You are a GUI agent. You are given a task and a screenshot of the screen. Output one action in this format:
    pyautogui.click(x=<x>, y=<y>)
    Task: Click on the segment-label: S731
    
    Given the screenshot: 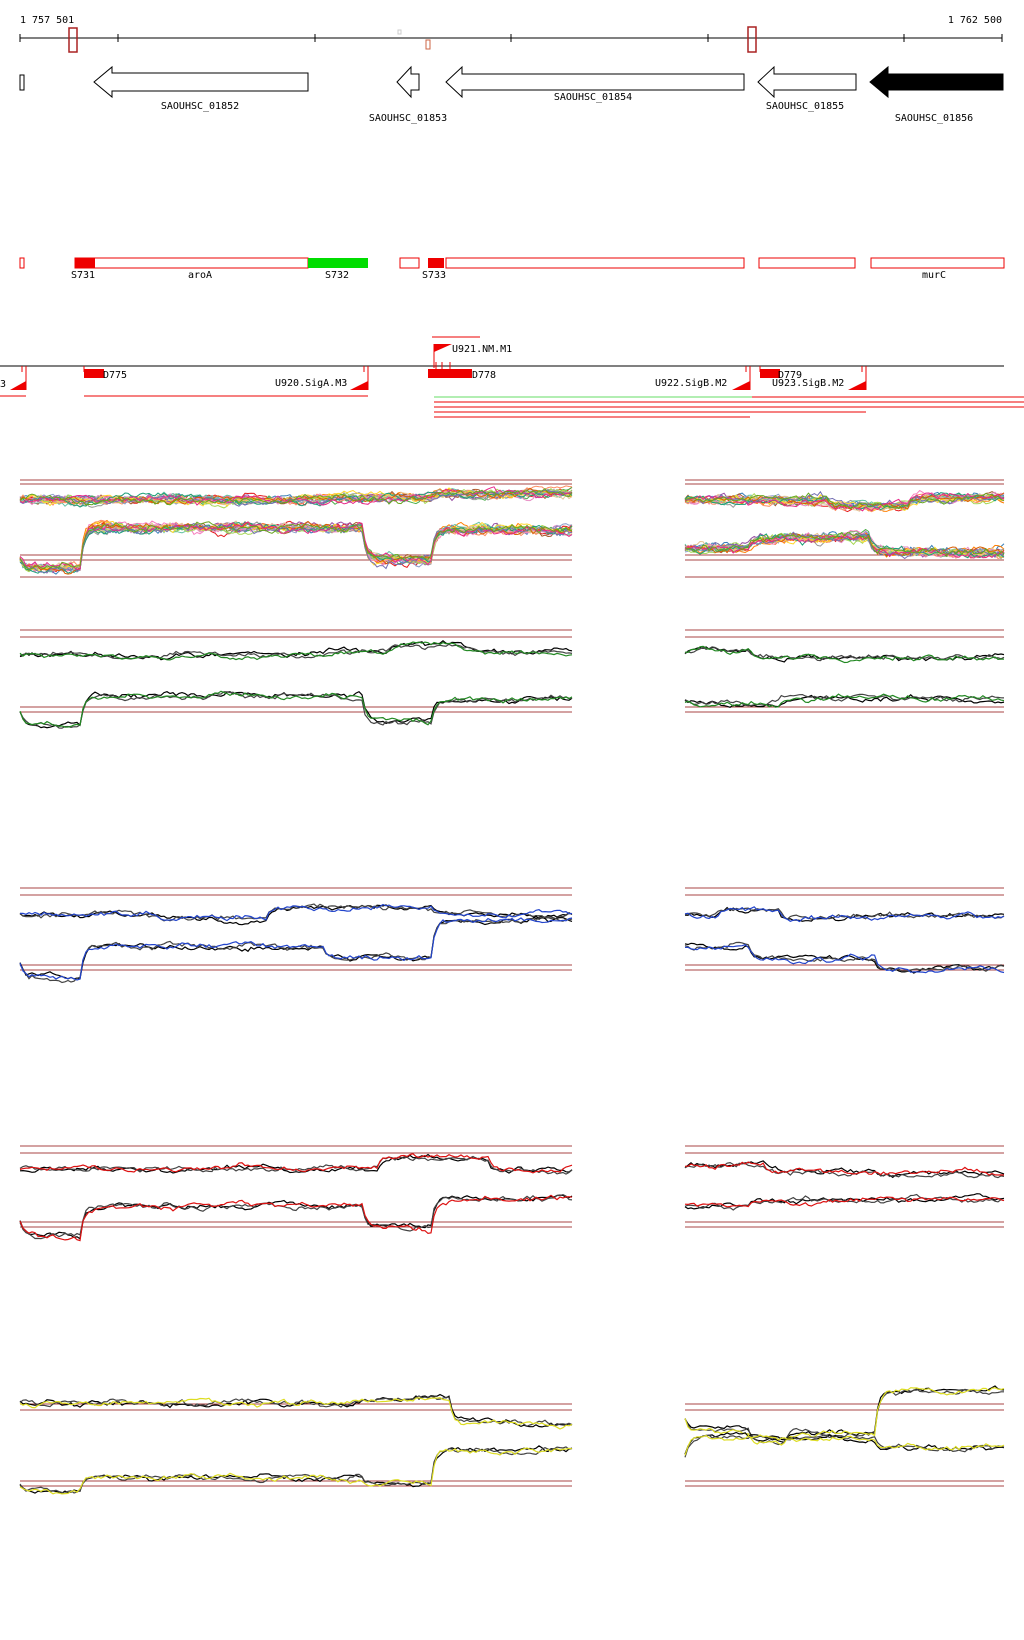 What is the action you would take?
    pyautogui.click(x=83, y=275)
    